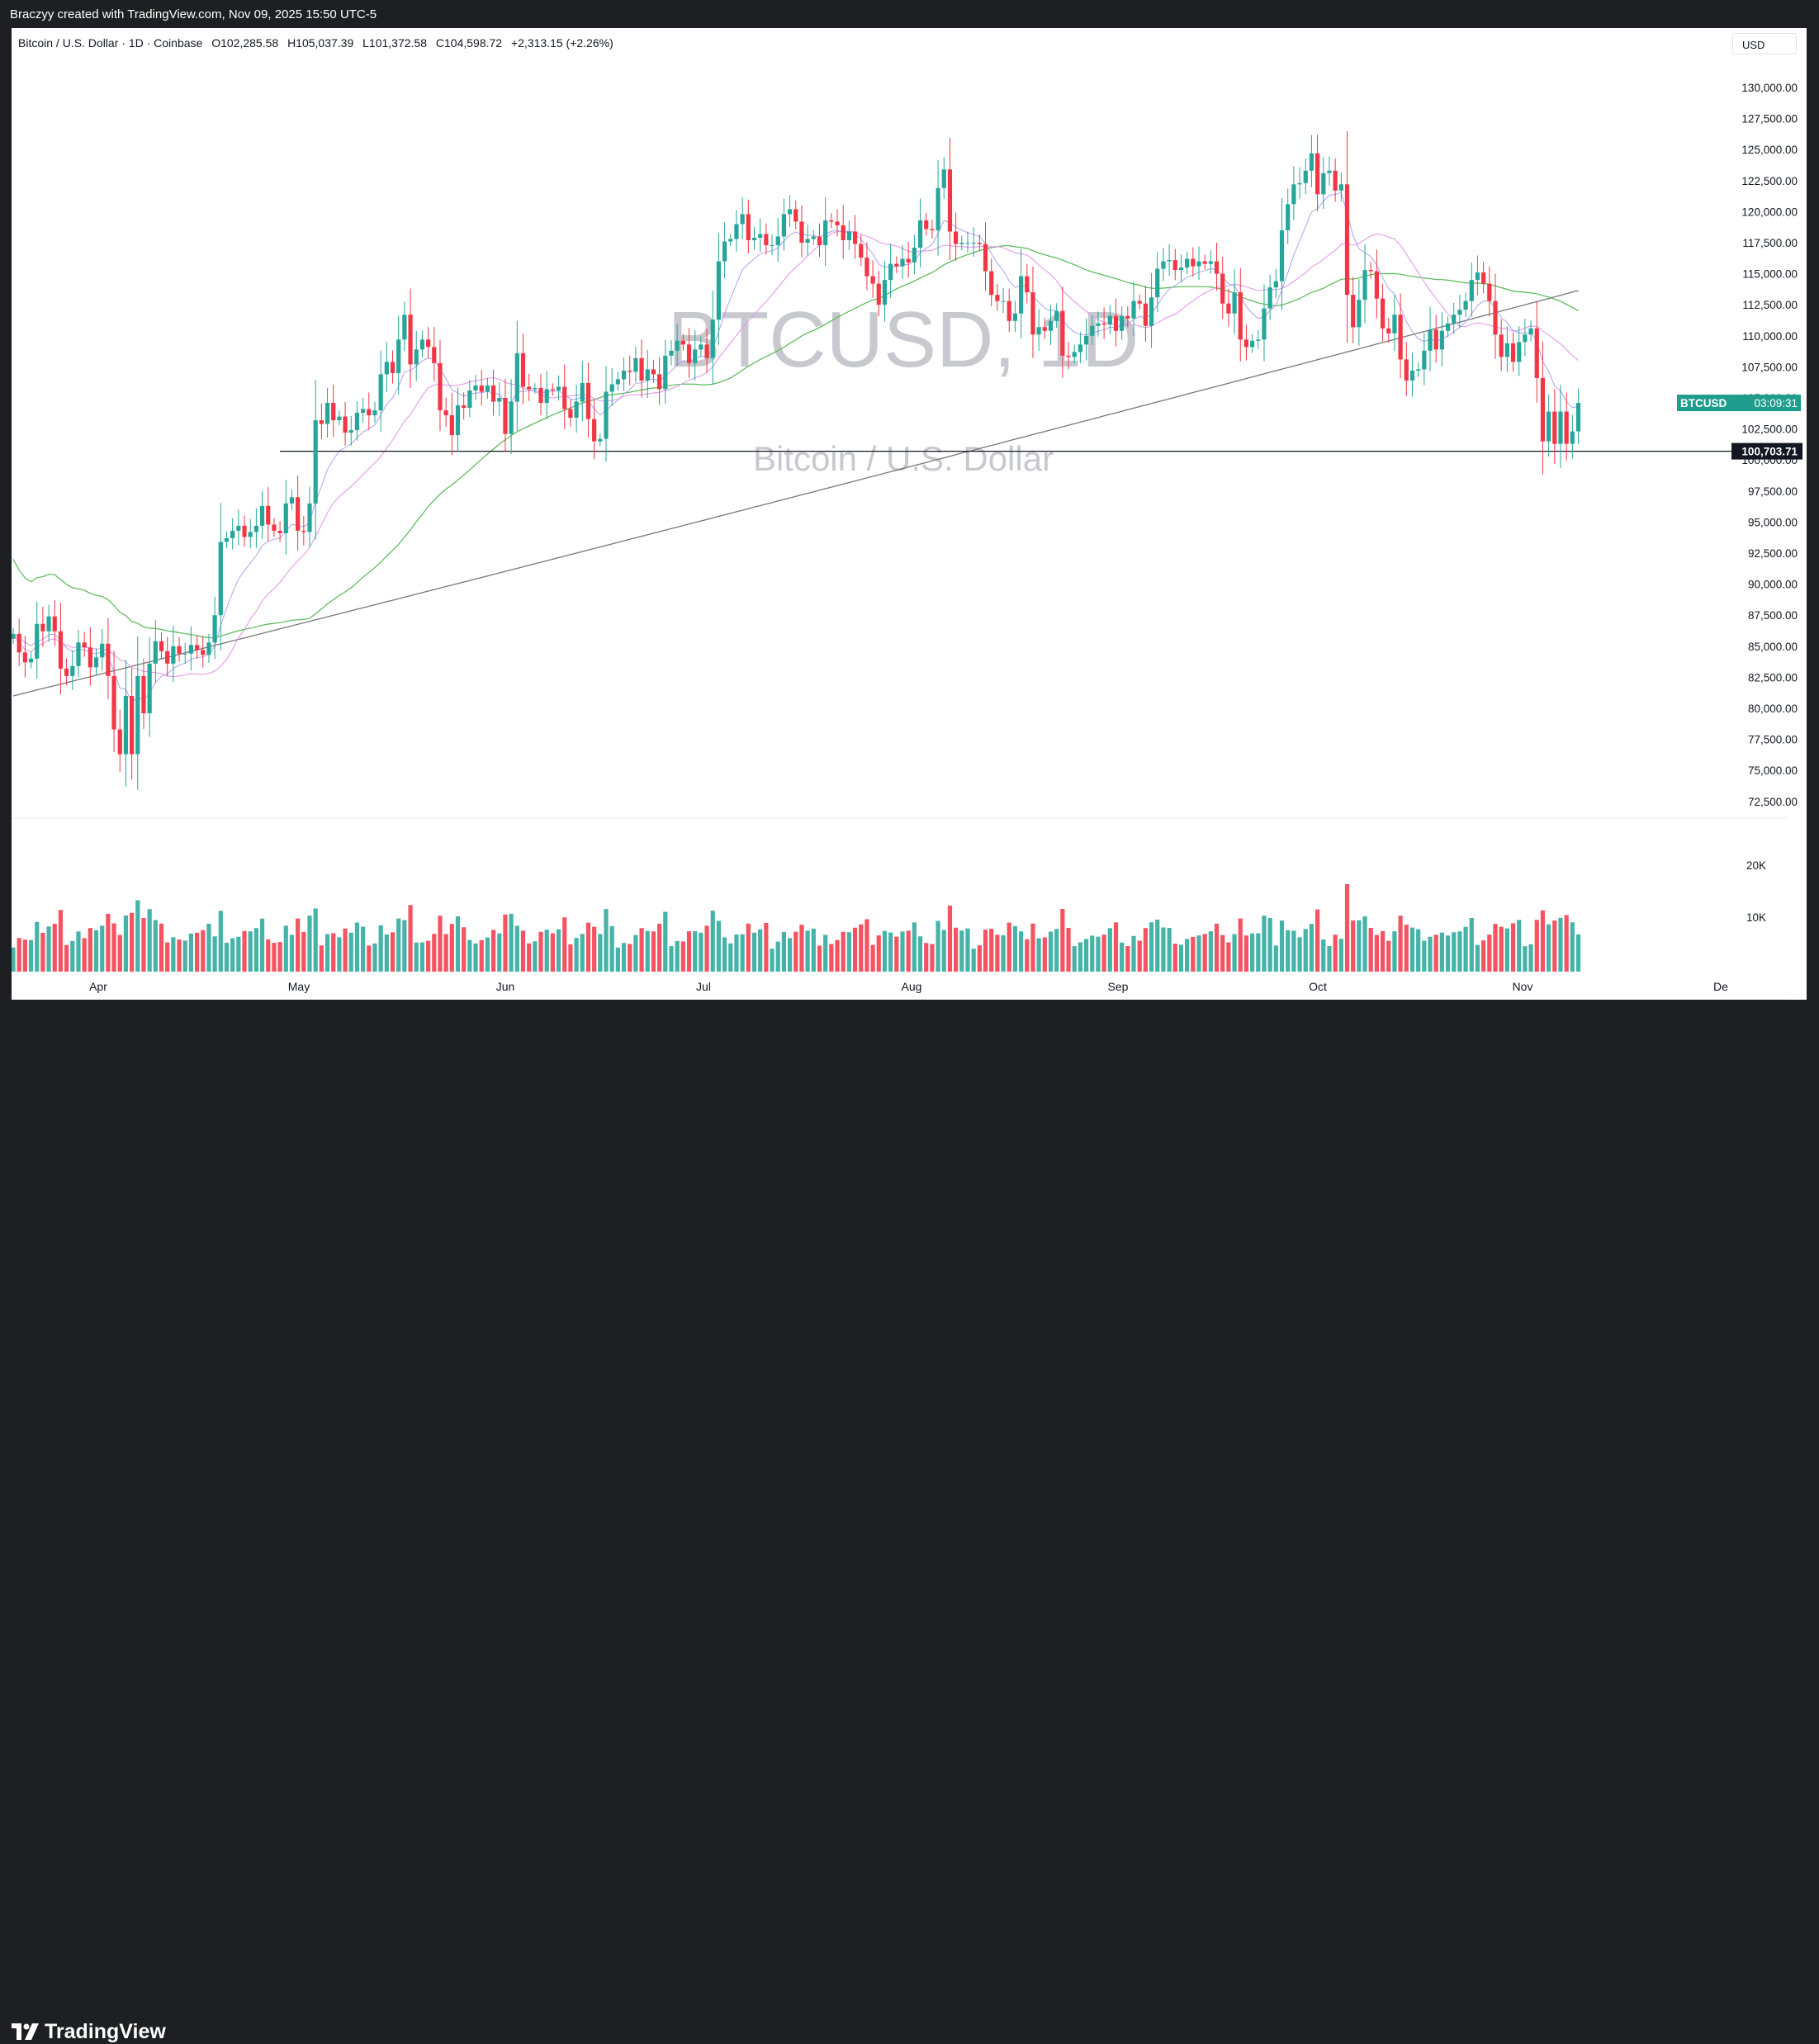  What do you see at coordinates (1756, 917) in the screenshot?
I see `volume-scale-label: 10K` at bounding box center [1756, 917].